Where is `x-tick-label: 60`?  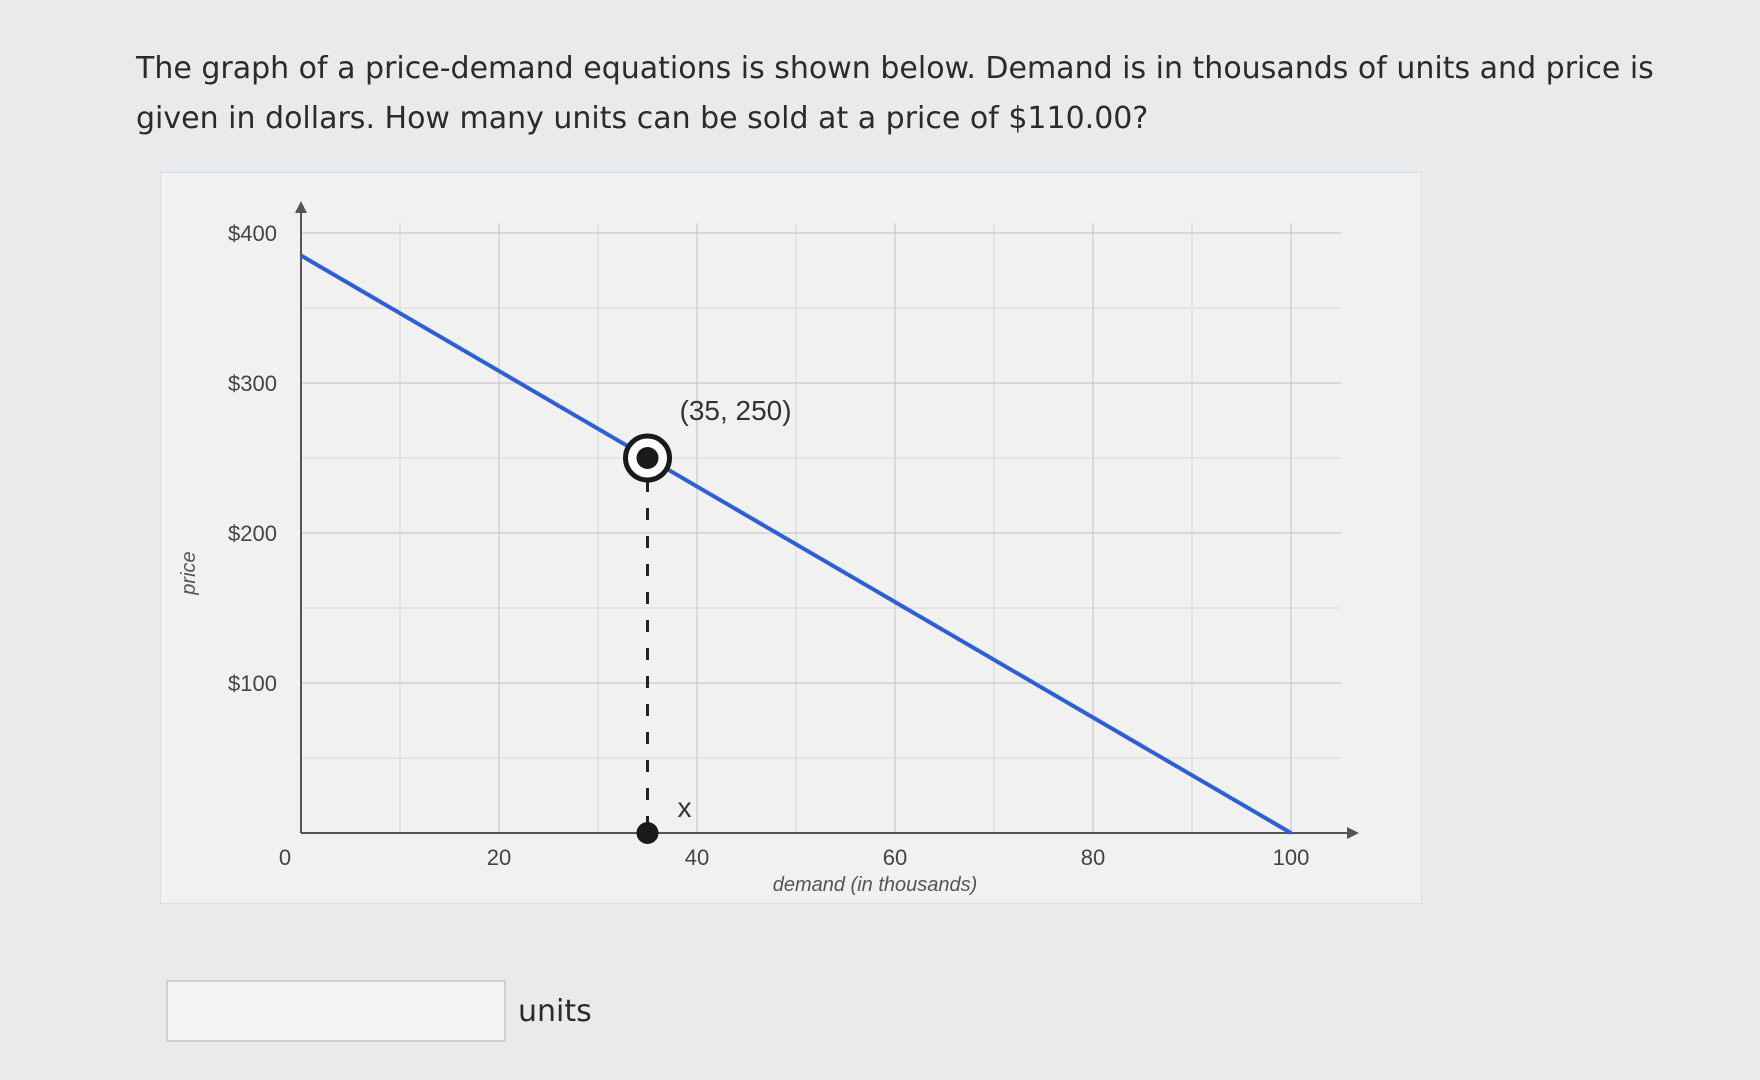
x-tick-label: 60 is located at coordinates (895, 857).